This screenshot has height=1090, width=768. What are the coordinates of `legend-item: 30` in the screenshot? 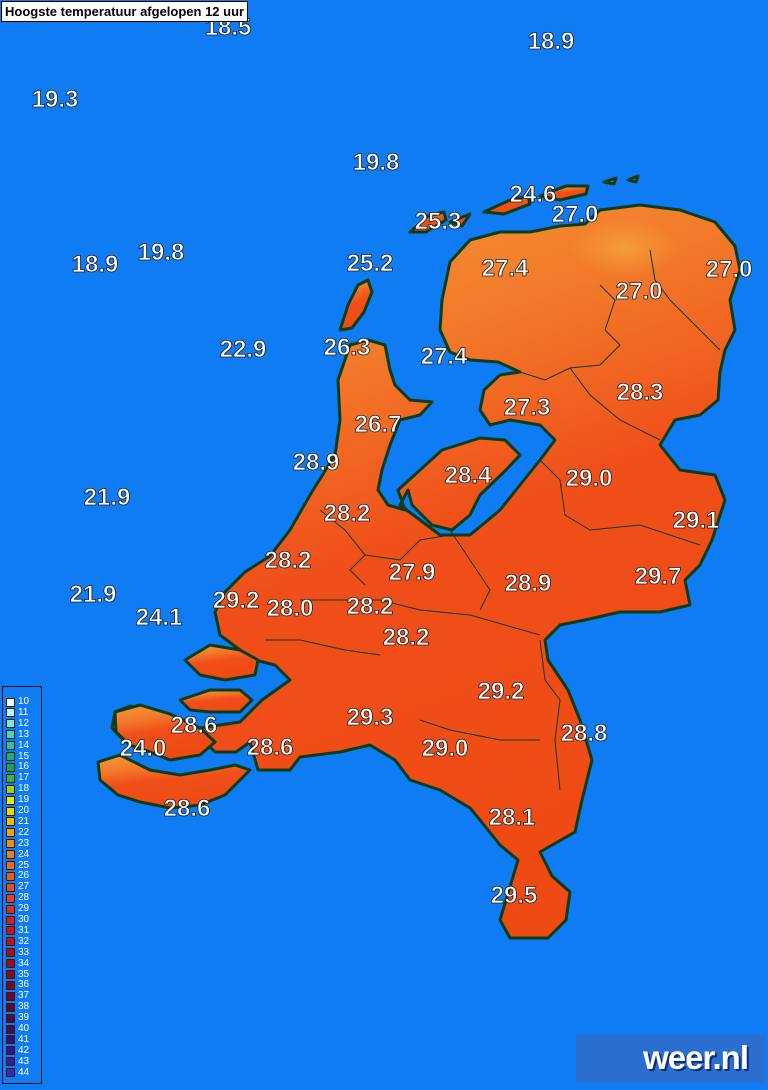 It's located at (17, 920).